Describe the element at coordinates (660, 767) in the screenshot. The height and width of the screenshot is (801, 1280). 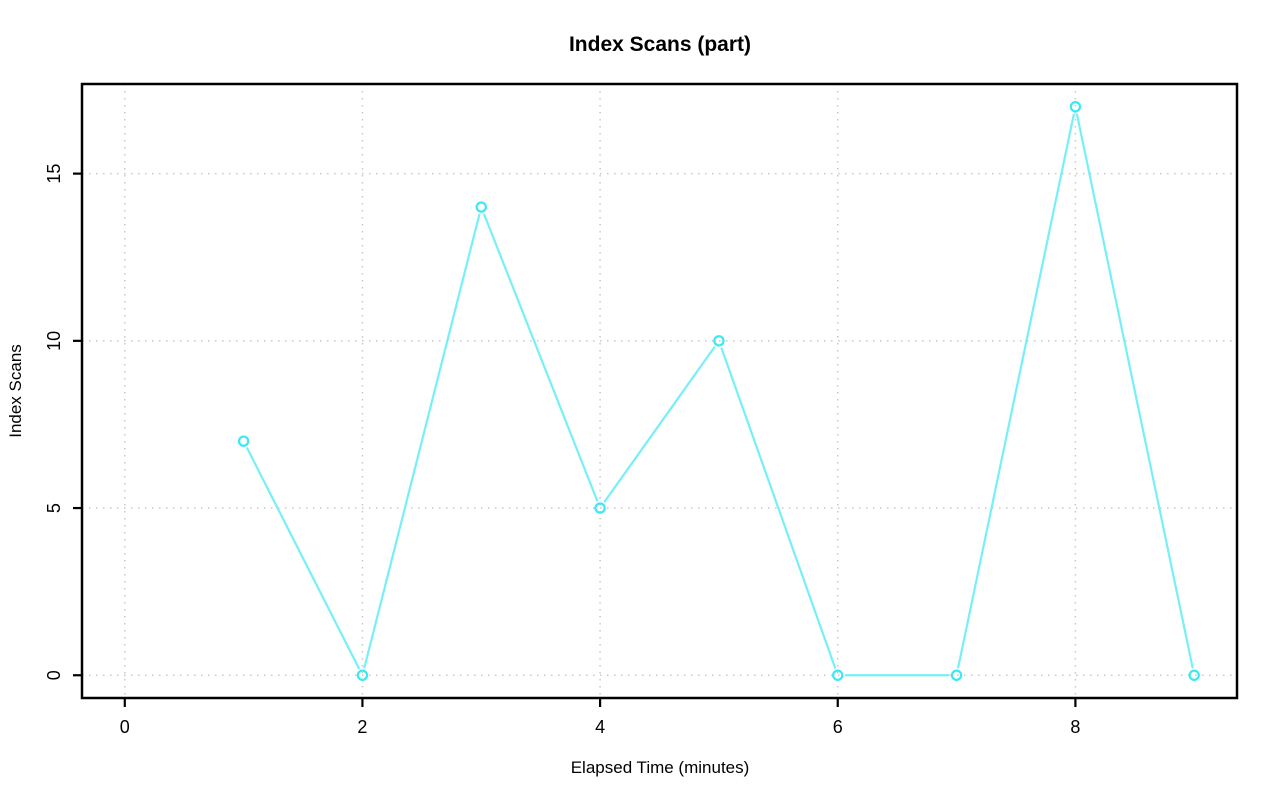
I see `x-axis-label: Elapsed Time (minutes)` at that location.